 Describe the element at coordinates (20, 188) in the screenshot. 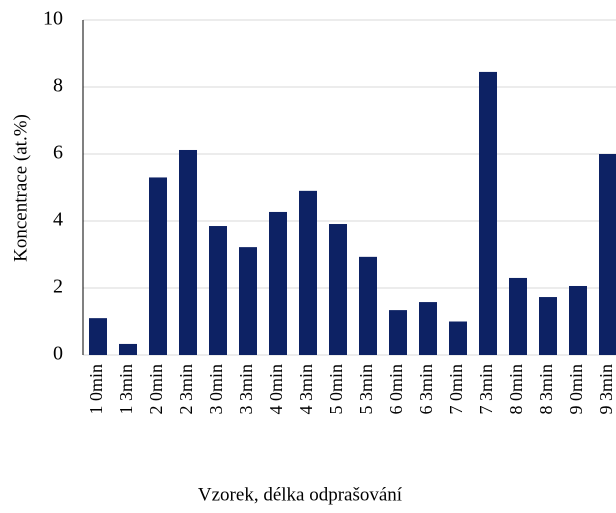

I see `y-axis-title: Koncentrace (at.%)` at that location.